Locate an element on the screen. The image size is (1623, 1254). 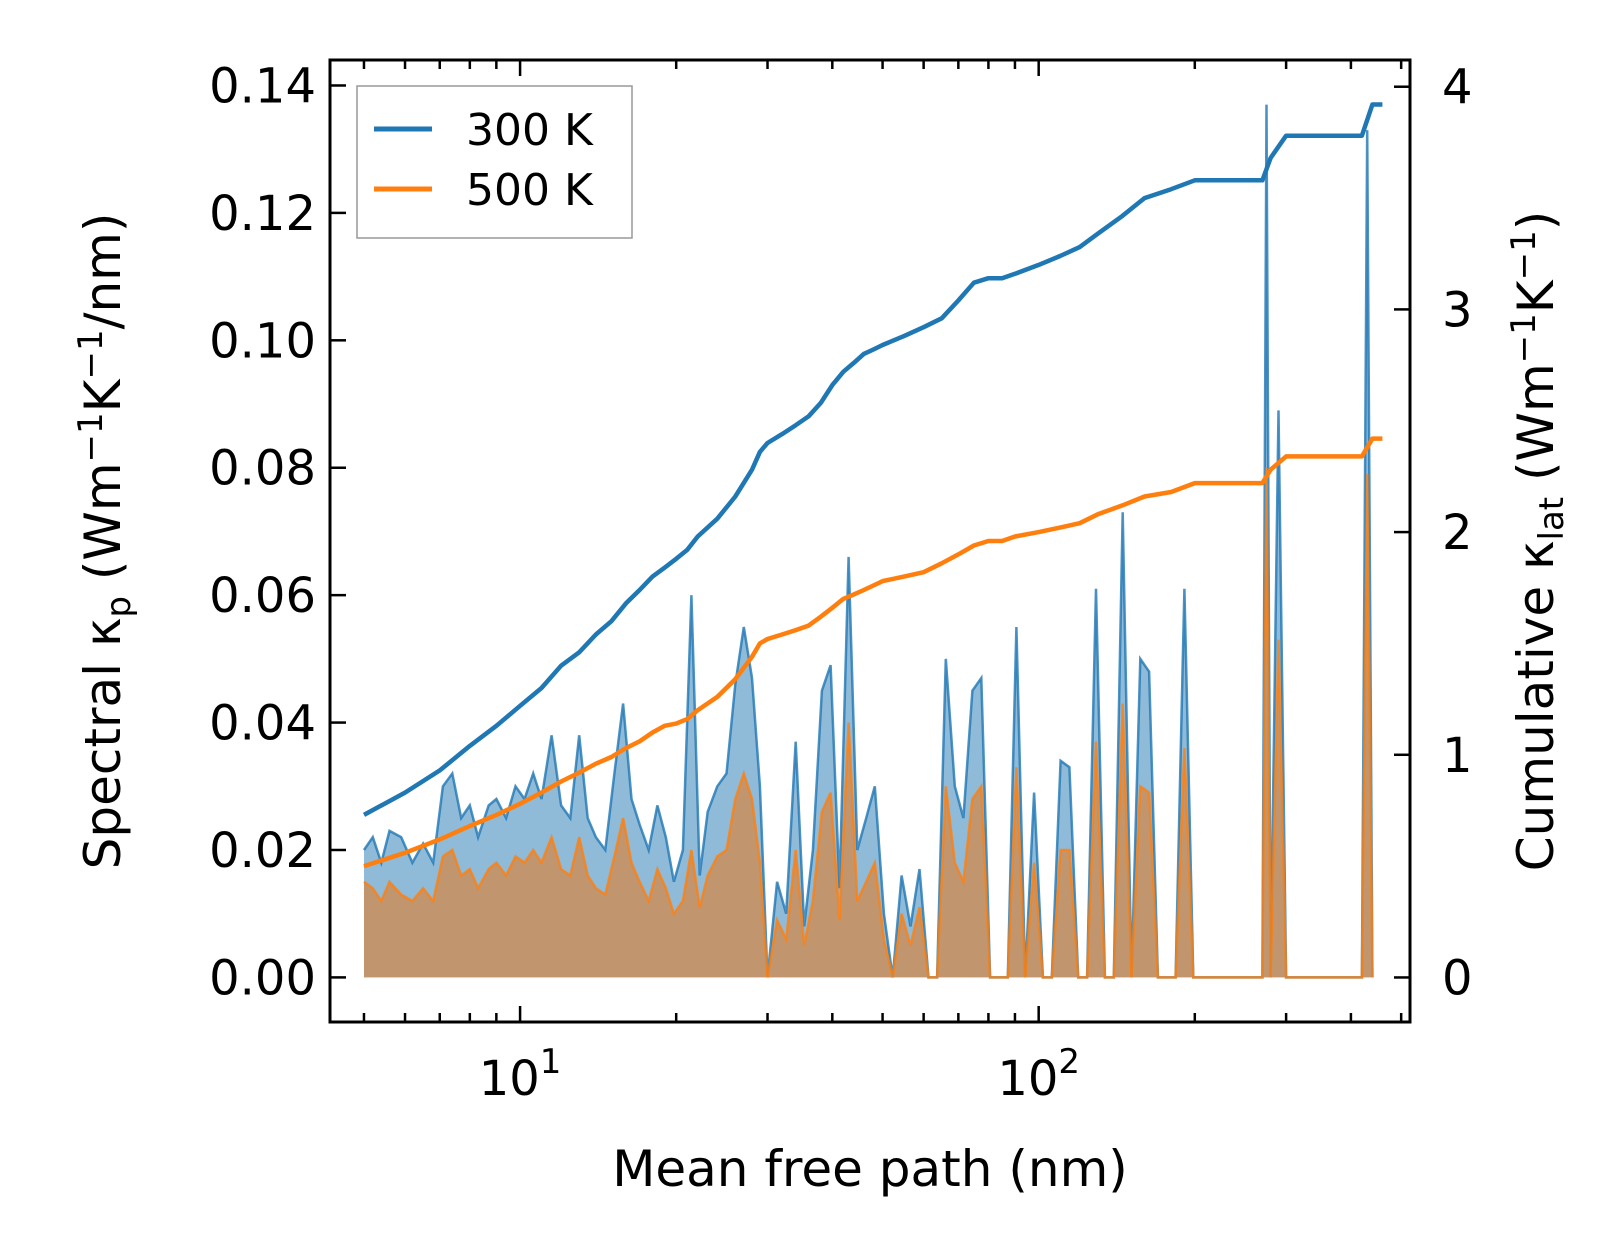
y-left-label-suffix: /nm) is located at coordinates (103, 271).